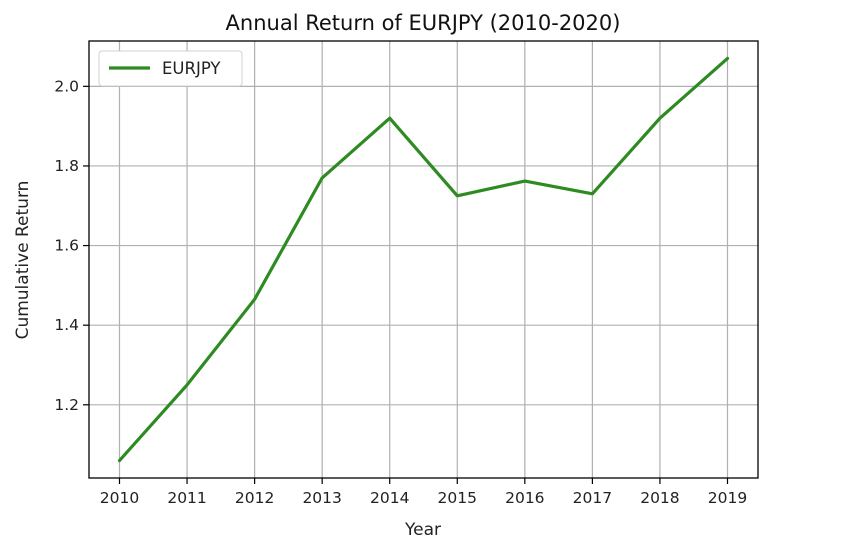 This screenshot has width=846, height=546. I want to click on x-tick-label: 2012, so click(254, 498).